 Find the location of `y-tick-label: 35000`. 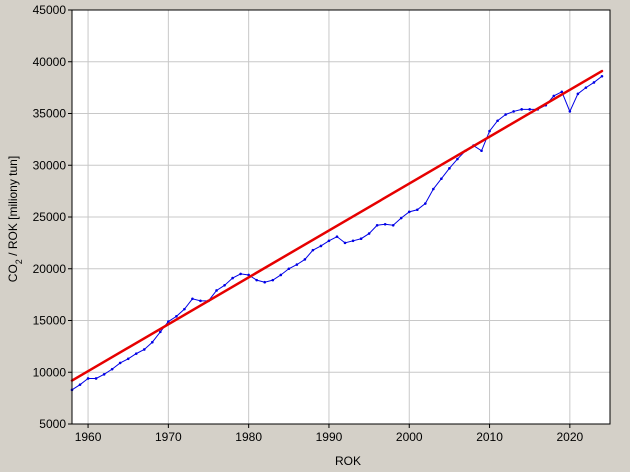

y-tick-label: 35000 is located at coordinates (50, 114).